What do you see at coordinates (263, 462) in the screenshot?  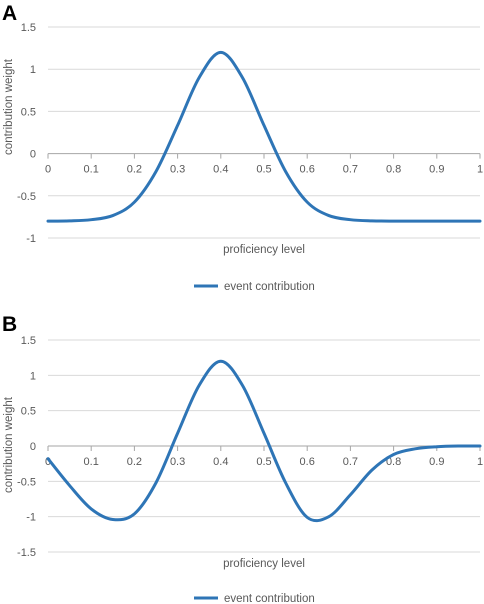 I see `x-tick-label-b: 0.5` at bounding box center [263, 462].